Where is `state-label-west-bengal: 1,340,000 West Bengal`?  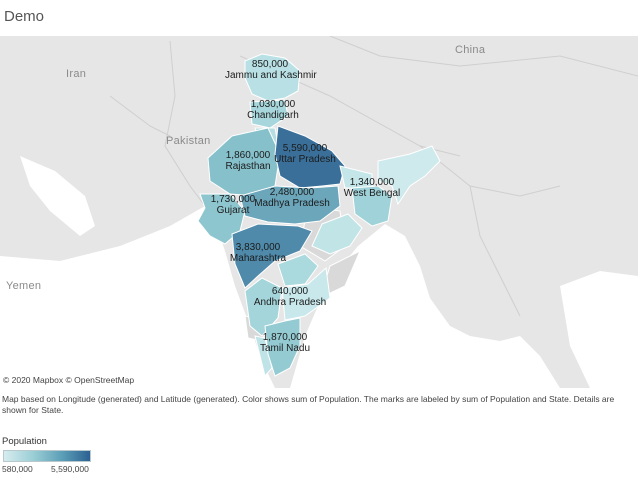 state-label-west-bengal: 1,340,000 West Bengal is located at coordinates (372, 188).